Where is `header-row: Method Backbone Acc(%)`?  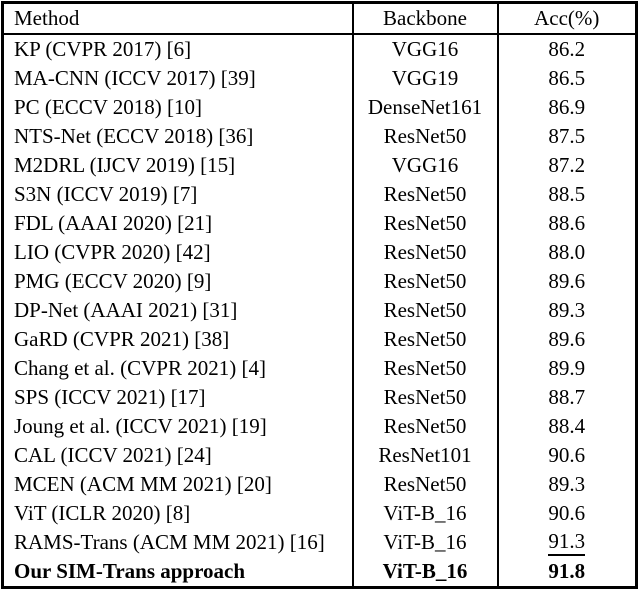 header-row: Method Backbone Acc(%) is located at coordinates (319, 18).